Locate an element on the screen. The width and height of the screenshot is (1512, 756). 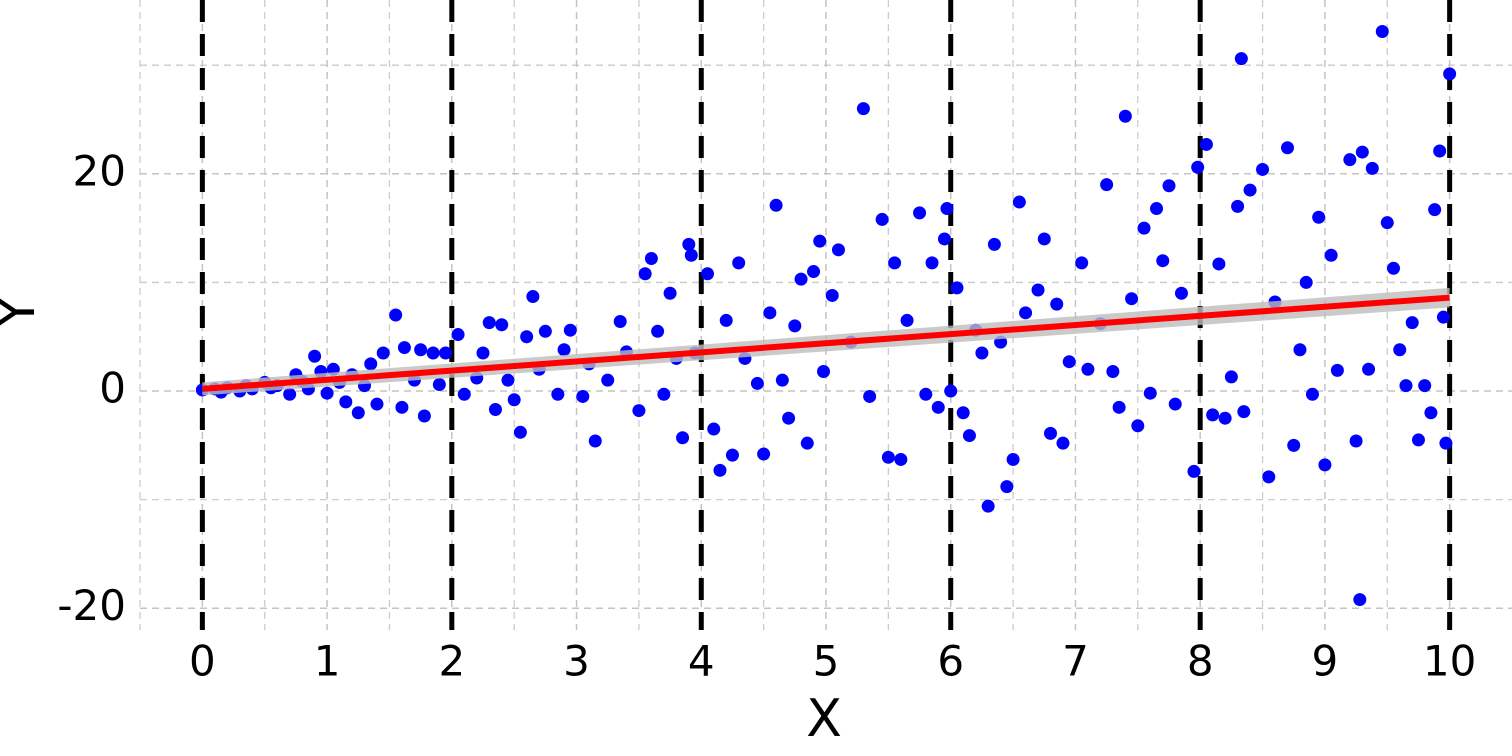
x-tick-label: 9 is located at coordinates (1325, 661).